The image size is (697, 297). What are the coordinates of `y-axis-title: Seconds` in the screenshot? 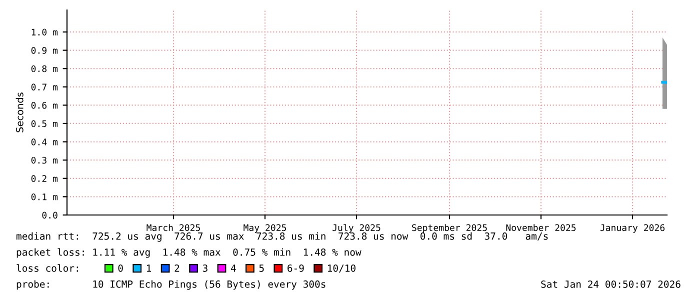 It's located at (20, 112).